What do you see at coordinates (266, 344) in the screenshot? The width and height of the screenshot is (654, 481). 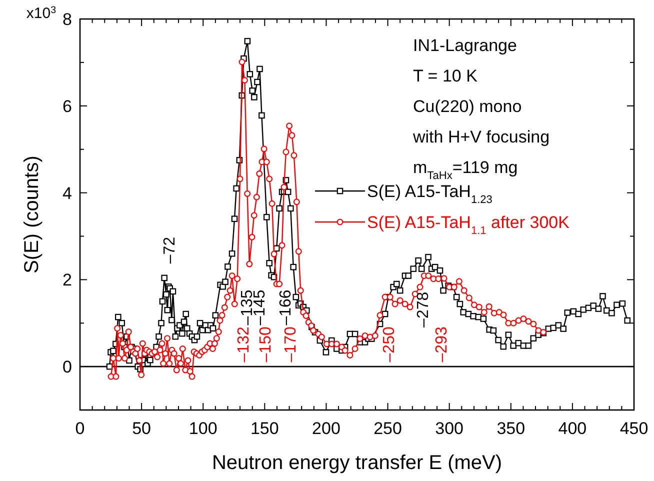 I see `annotation: –150` at bounding box center [266, 344].